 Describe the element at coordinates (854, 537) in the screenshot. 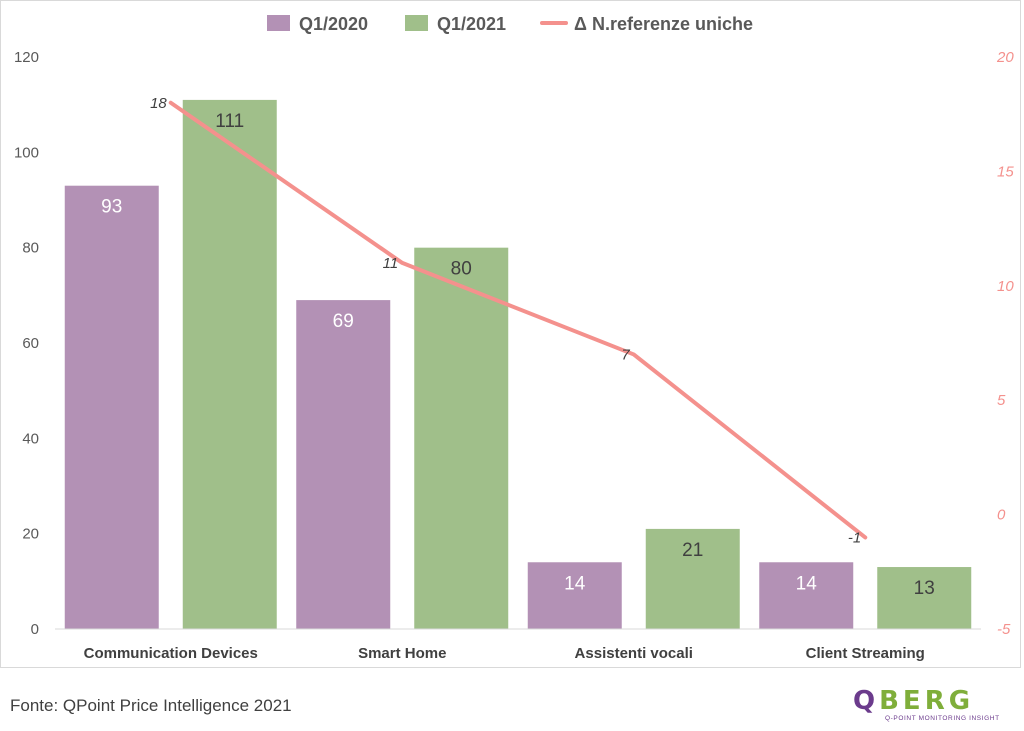

I see `line-value-label: -1` at that location.